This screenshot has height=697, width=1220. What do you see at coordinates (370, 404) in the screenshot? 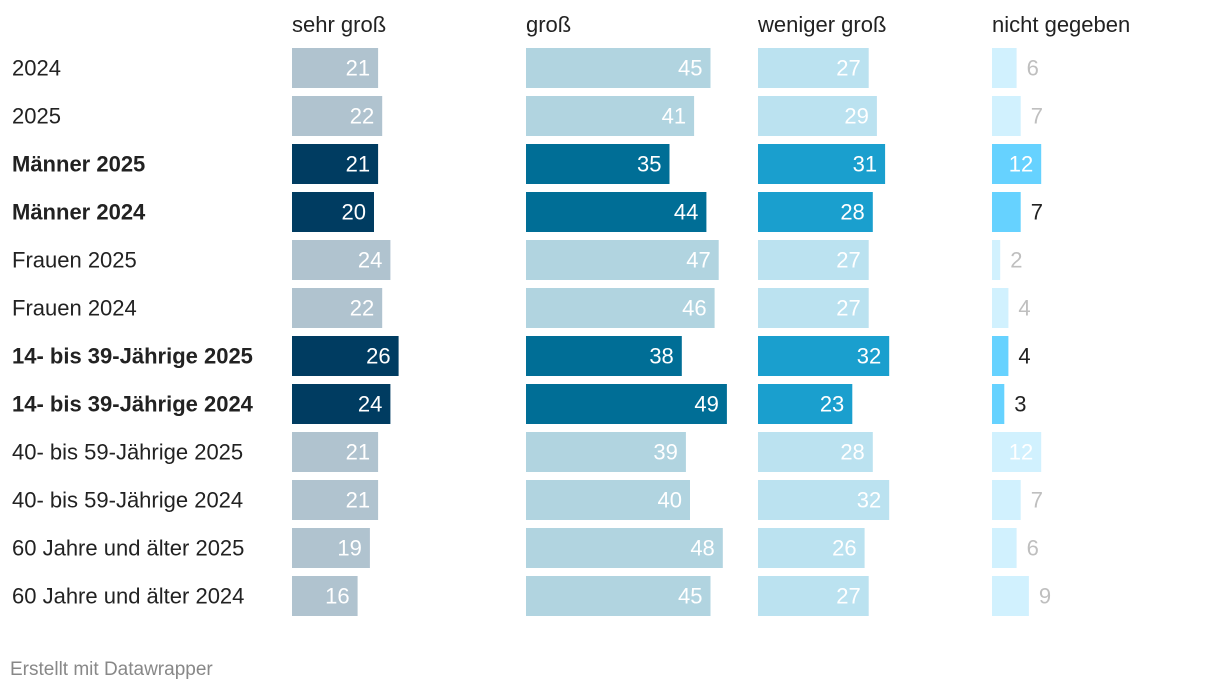
I see `bar-value-1-row-8: 24` at bounding box center [370, 404].